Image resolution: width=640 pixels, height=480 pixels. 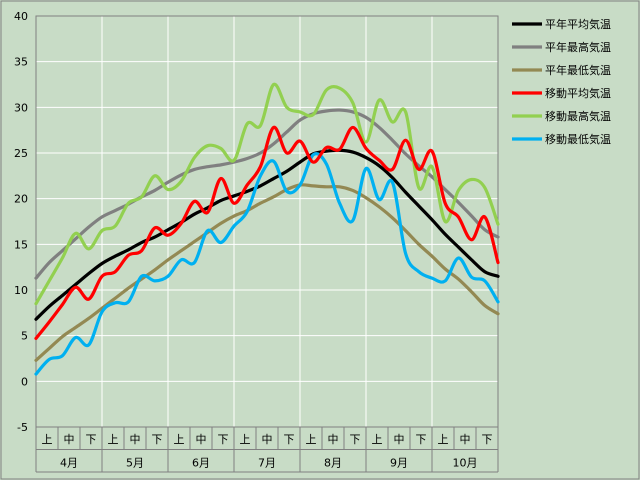 I want to click on x-month-label: 5月, so click(x=135, y=463).